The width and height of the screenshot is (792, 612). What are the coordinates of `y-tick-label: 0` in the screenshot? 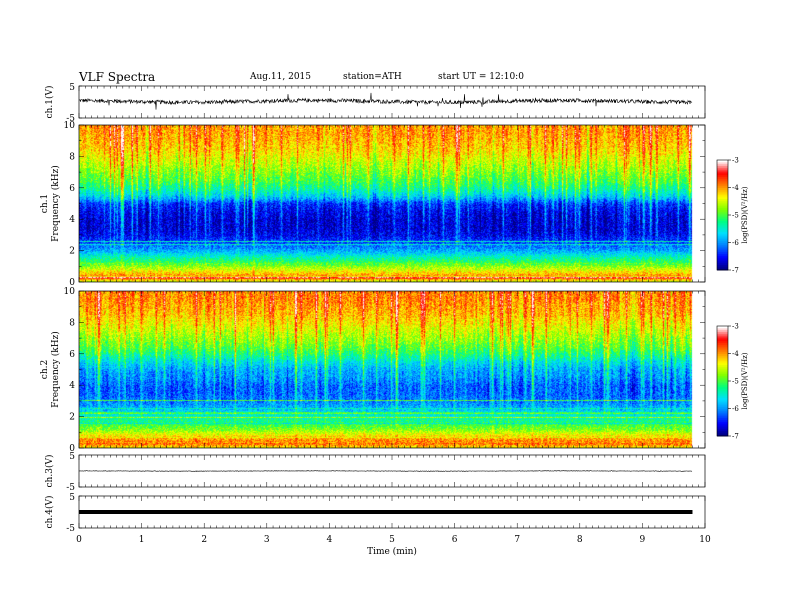 It's located at (72, 283).